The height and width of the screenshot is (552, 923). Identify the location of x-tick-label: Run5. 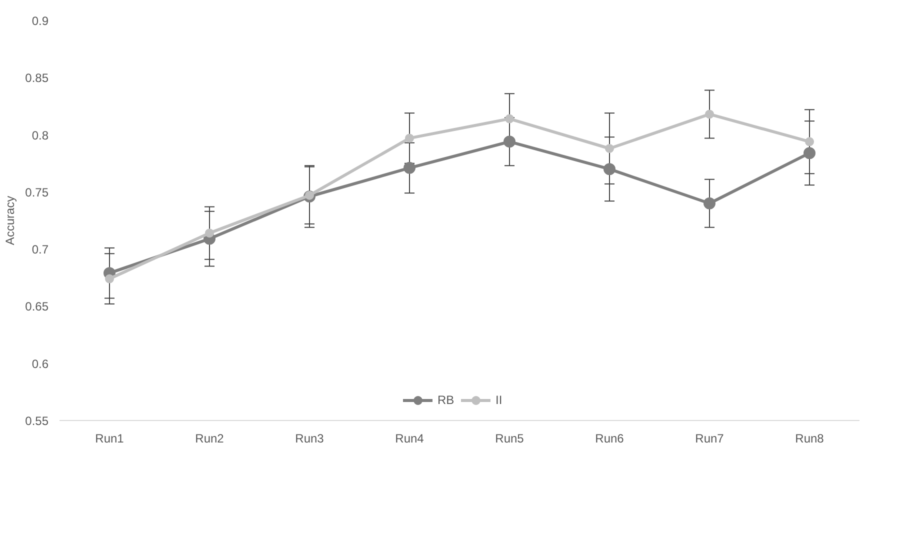
(509, 439).